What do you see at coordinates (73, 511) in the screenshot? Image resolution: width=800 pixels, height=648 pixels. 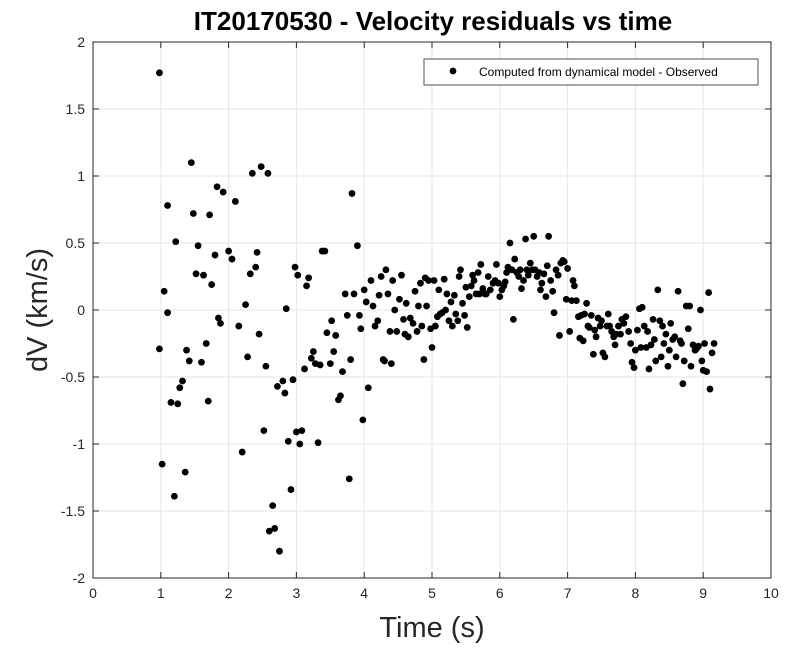 I see `y-tick-label: -1.5` at bounding box center [73, 511].